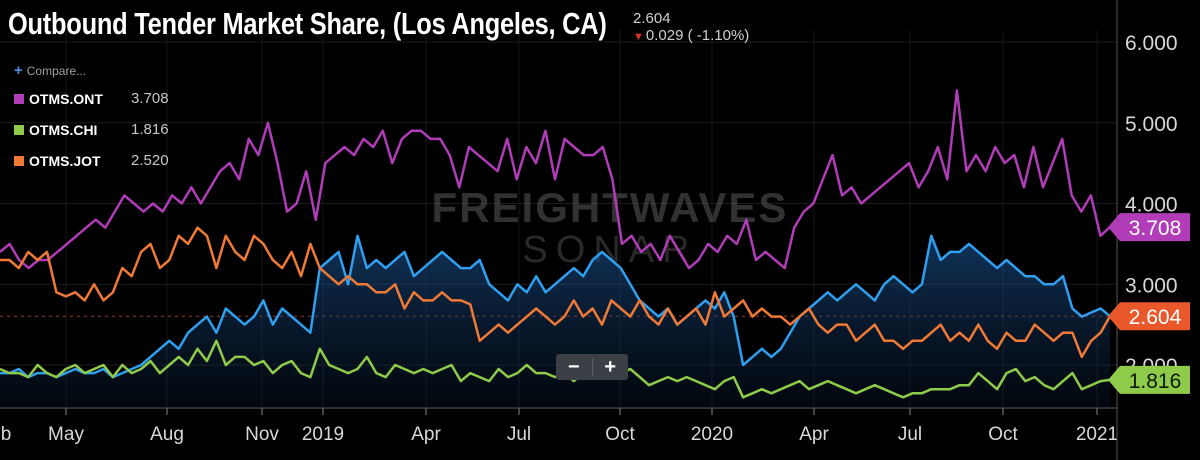 This screenshot has width=1200, height=460. What do you see at coordinates (19, 98) in the screenshot?
I see `legend-swatch-ont` at bounding box center [19, 98].